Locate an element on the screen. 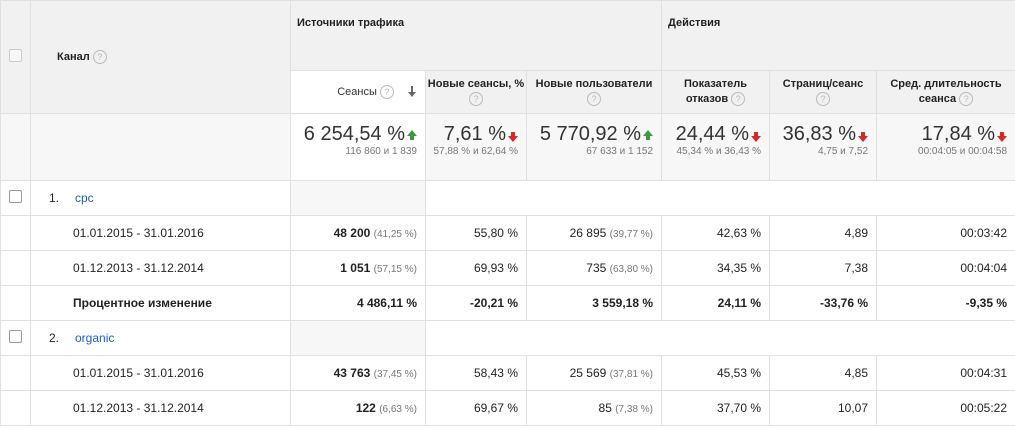  total-new-users: 5 770,92 %67 633 и 1 152 is located at coordinates (594, 147).